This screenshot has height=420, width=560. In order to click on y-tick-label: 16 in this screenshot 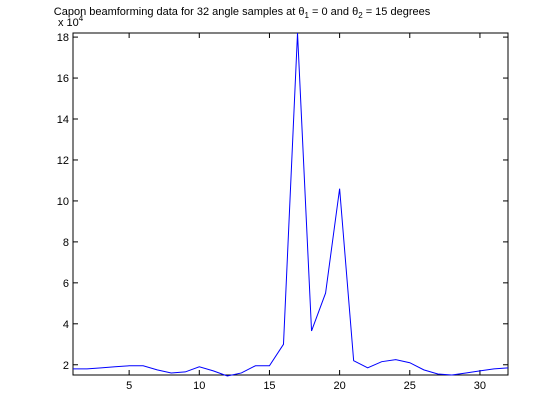, I will do `click(63, 79)`.